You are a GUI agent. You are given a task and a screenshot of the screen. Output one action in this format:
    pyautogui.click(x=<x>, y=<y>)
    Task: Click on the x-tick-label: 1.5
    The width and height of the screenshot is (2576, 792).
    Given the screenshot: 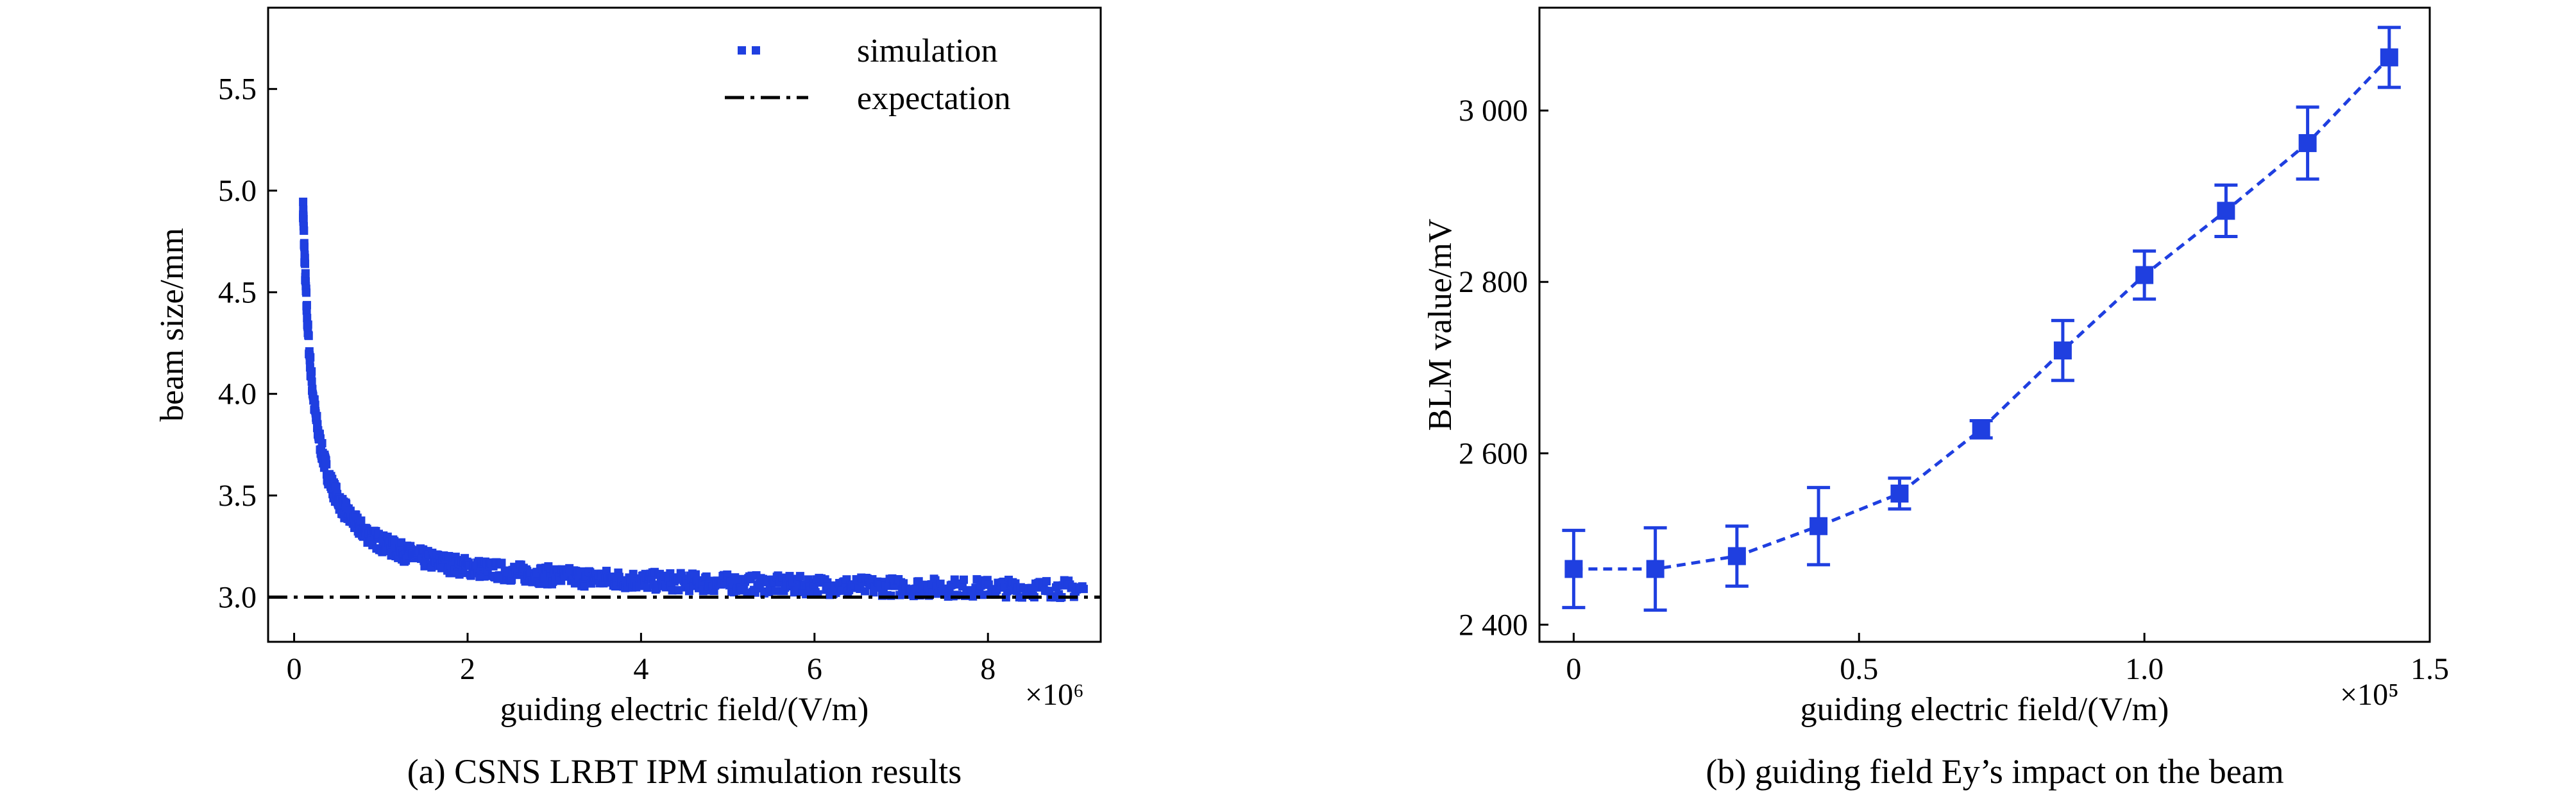 What is the action you would take?
    pyautogui.click(x=2430, y=669)
    